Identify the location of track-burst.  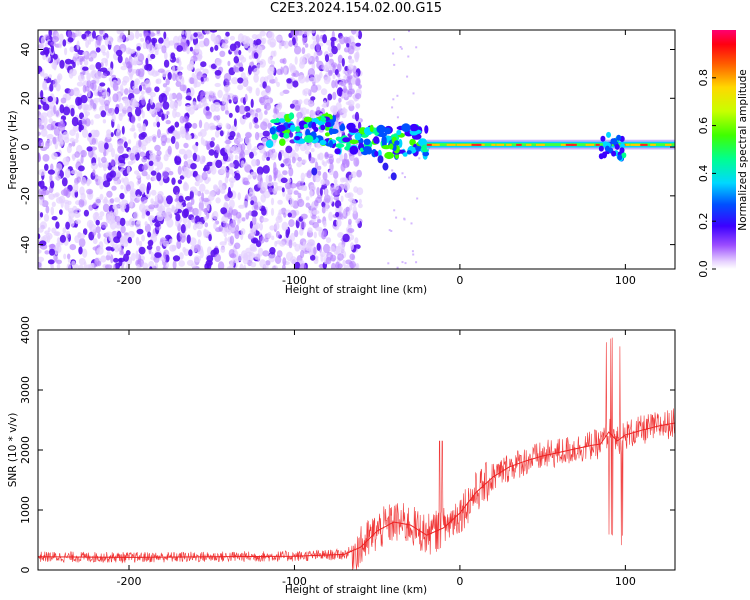
(609, 134).